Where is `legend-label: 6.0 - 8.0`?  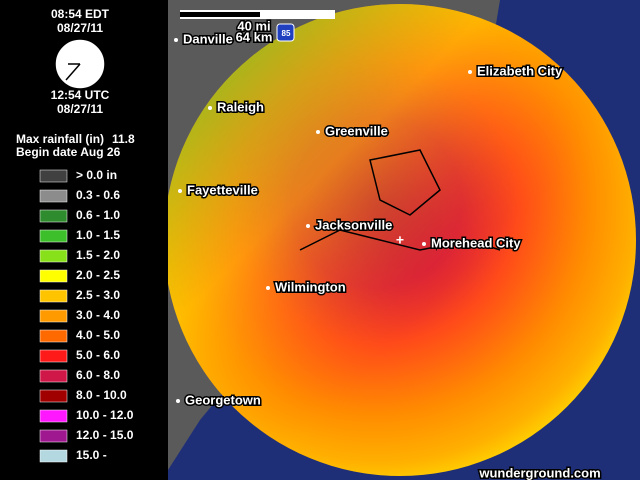
legend-label: 6.0 - 8.0 is located at coordinates (98, 375).